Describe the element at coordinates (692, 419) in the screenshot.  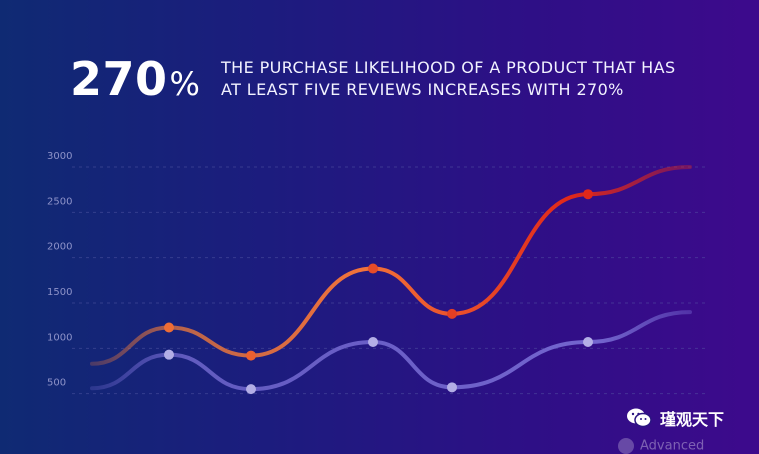
I see `wechat-account-name: 瑾观天下` at that location.